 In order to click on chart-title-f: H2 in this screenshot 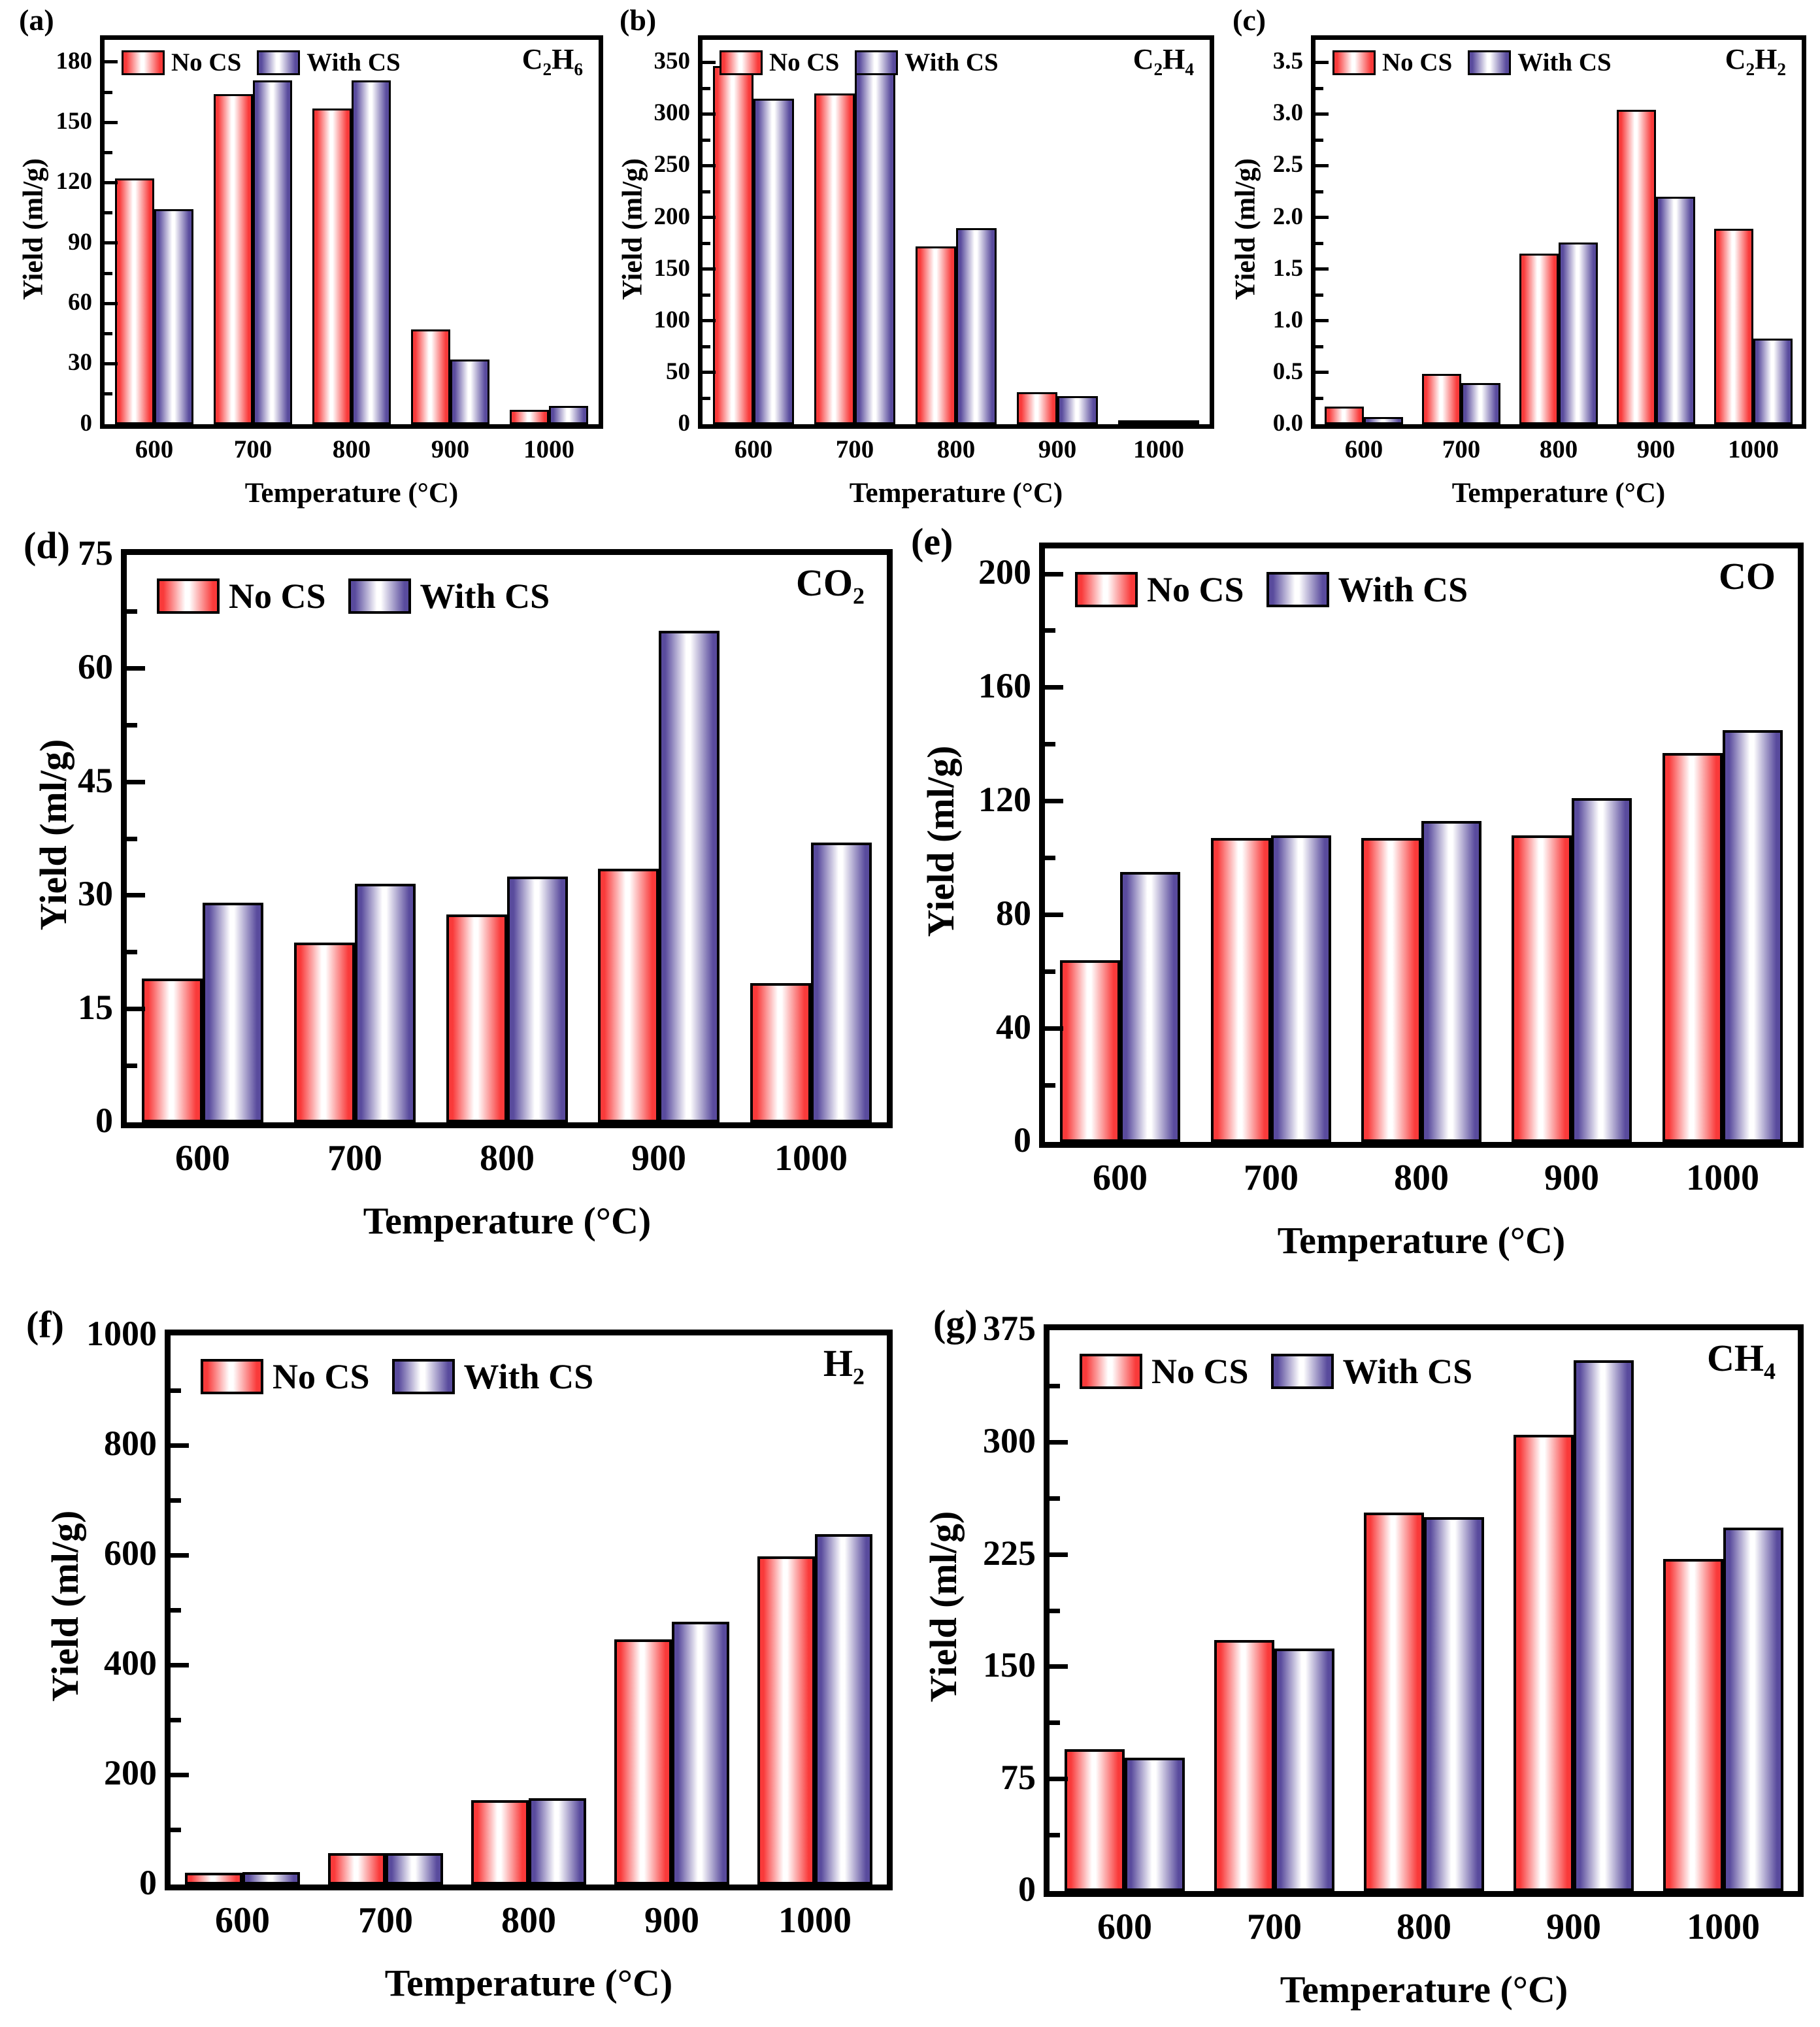, I will do `click(844, 1366)`.